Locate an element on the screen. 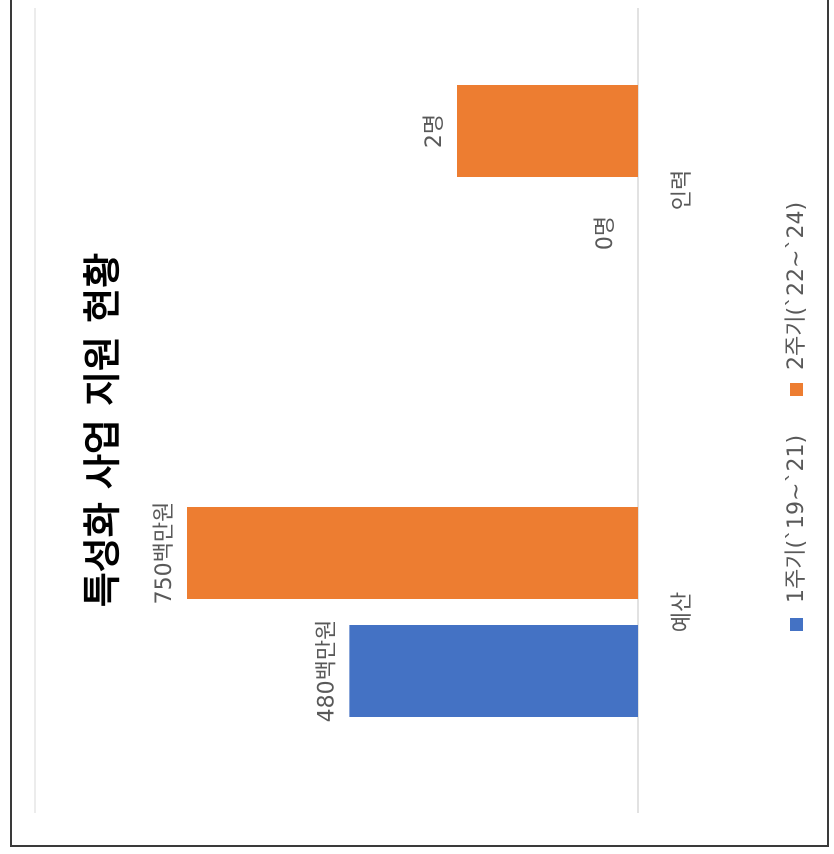 The image size is (834, 854). category-label: 예산 is located at coordinates (682, 612).